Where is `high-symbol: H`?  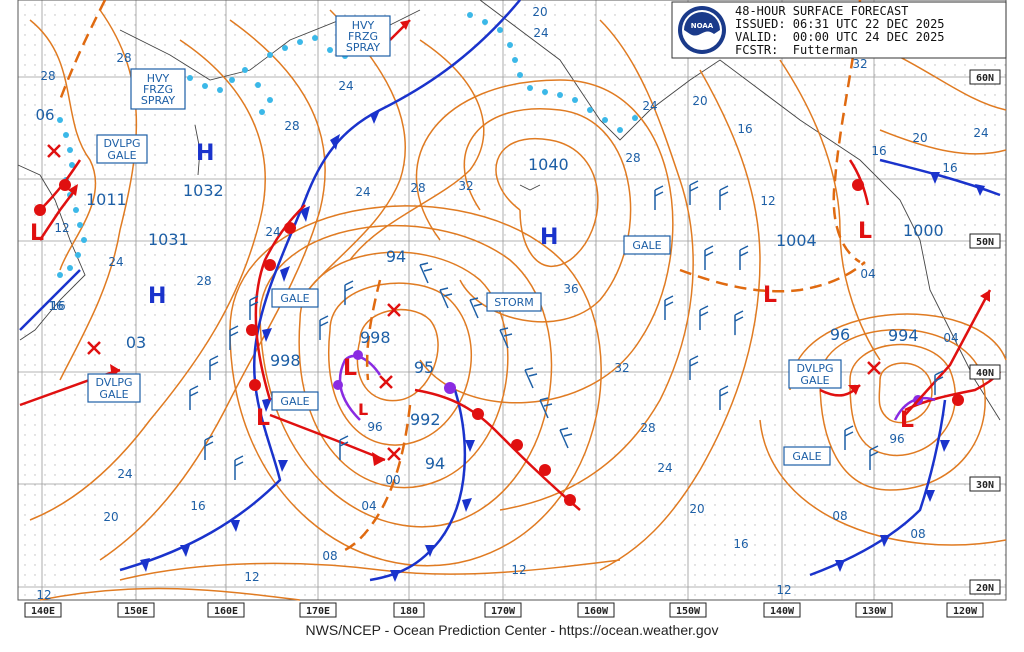
high-symbol: H is located at coordinates (205, 153).